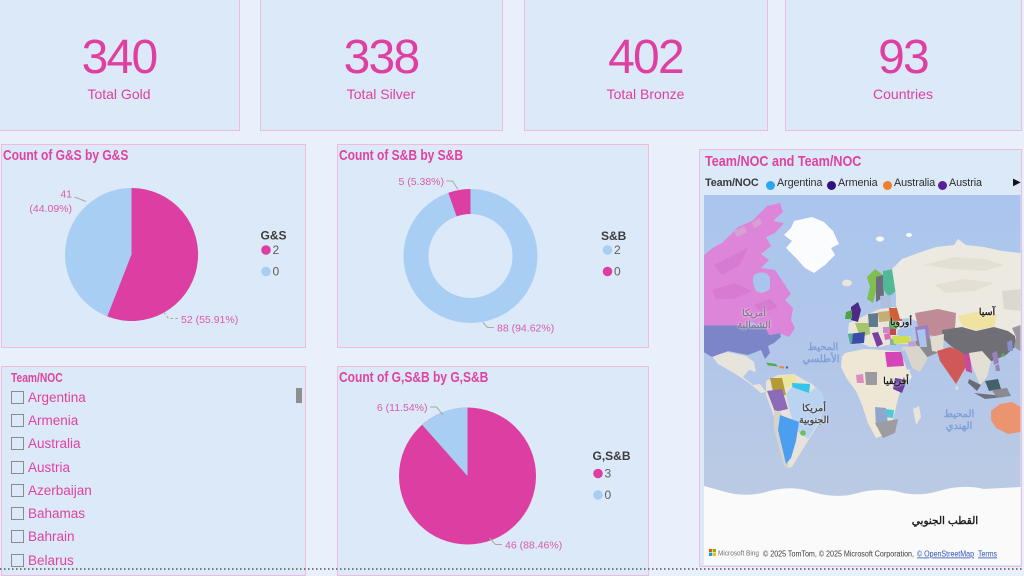  Describe the element at coordinates (945, 521) in the screenshot. I see `svg-text: القطب الجنوبي` at that location.